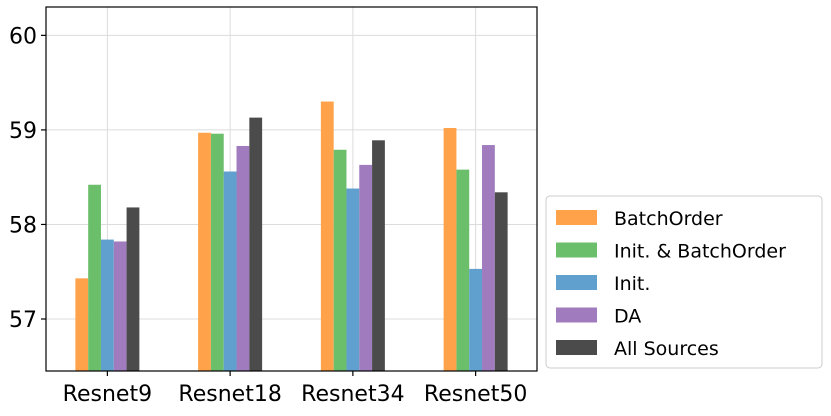 Image resolution: width=831 pixels, height=416 pixels. What do you see at coordinates (352, 394) in the screenshot?
I see `x-tick-label: Resnet34` at bounding box center [352, 394].